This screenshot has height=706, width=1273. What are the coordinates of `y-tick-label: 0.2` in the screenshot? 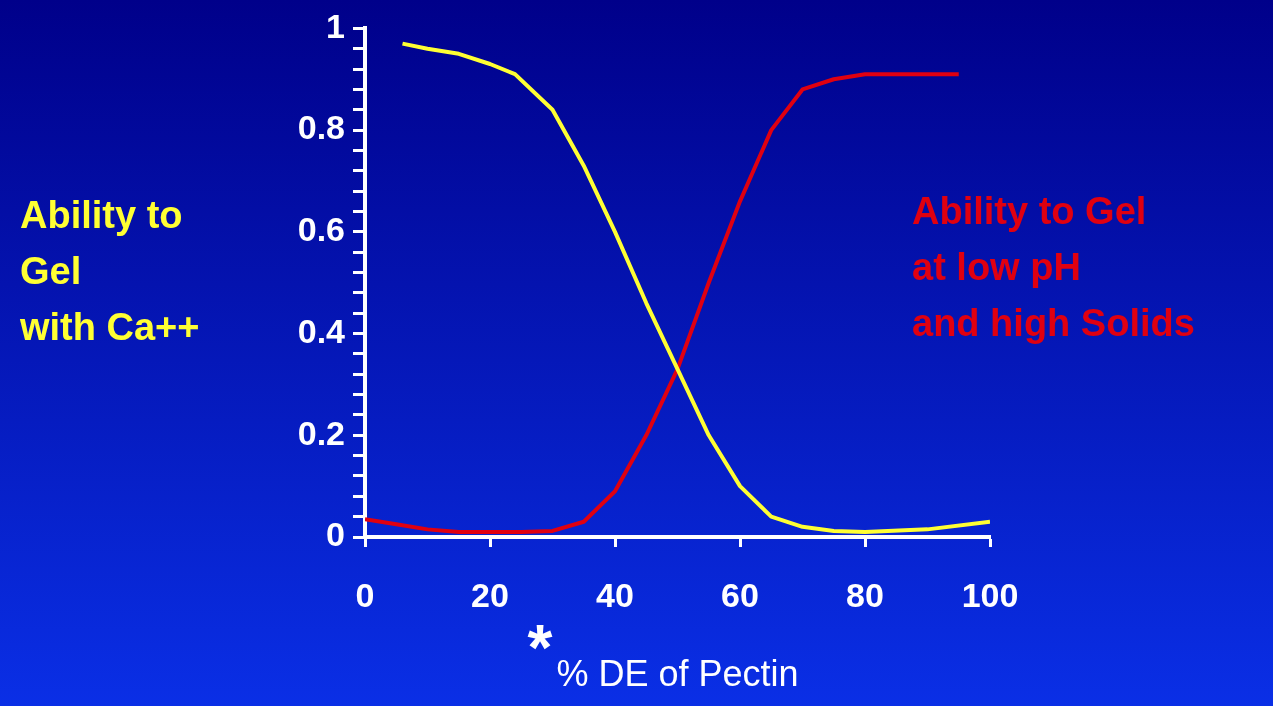 It's located at (321, 432).